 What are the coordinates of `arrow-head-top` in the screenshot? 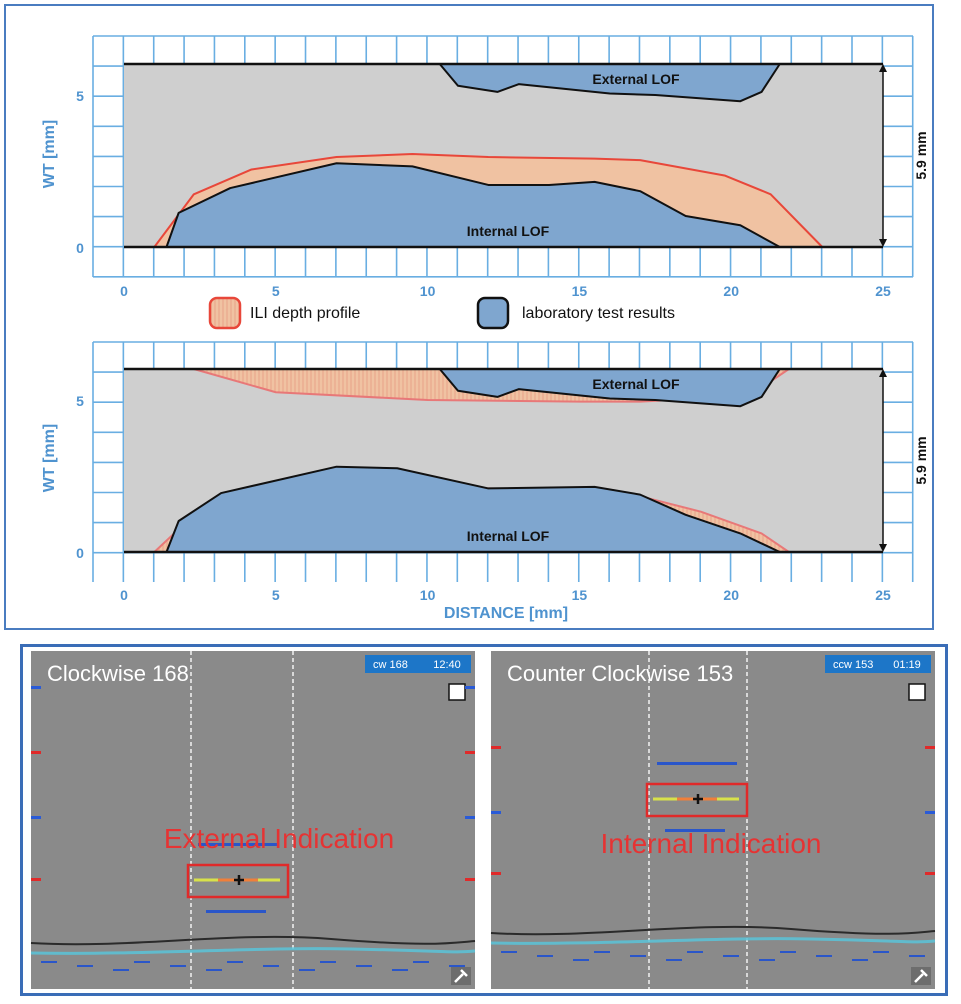 It's located at (883, 68).